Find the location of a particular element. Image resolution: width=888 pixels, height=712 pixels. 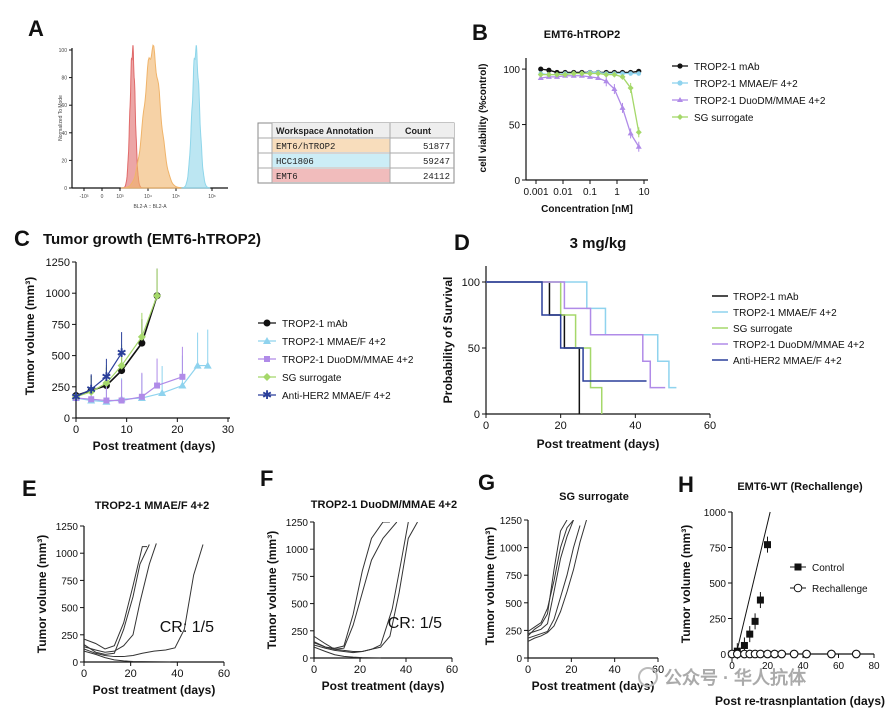

panel-b-xtick-label: 0.001 is located at coordinates (535, 192).